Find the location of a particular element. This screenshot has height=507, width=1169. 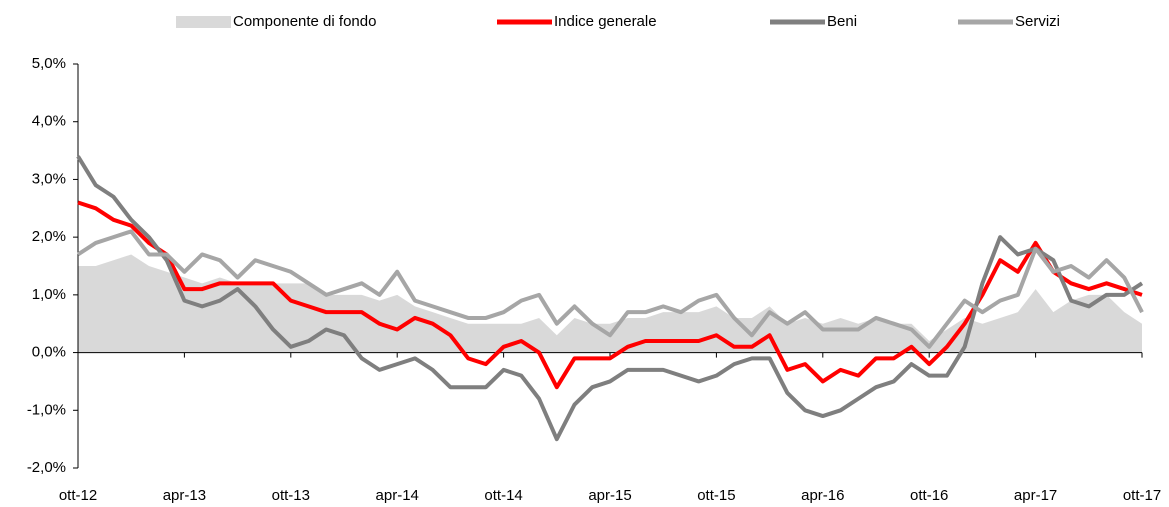

legend-swatch is located at coordinates (203, 22).